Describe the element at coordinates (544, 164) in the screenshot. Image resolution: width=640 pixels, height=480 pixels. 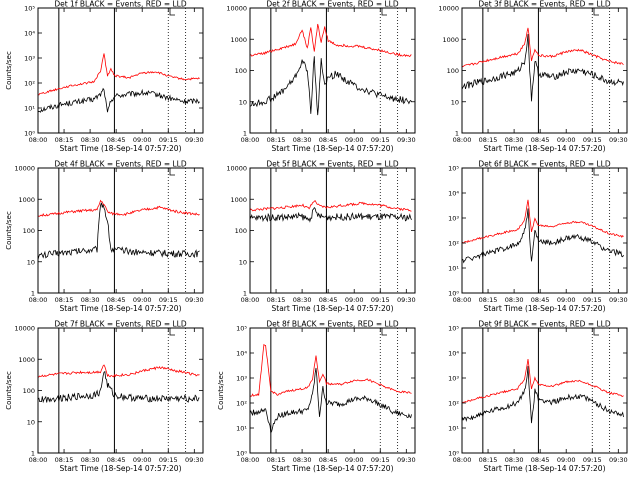
I see `panel-title: Det 6f BLACK = Events, RED = LLD` at that location.